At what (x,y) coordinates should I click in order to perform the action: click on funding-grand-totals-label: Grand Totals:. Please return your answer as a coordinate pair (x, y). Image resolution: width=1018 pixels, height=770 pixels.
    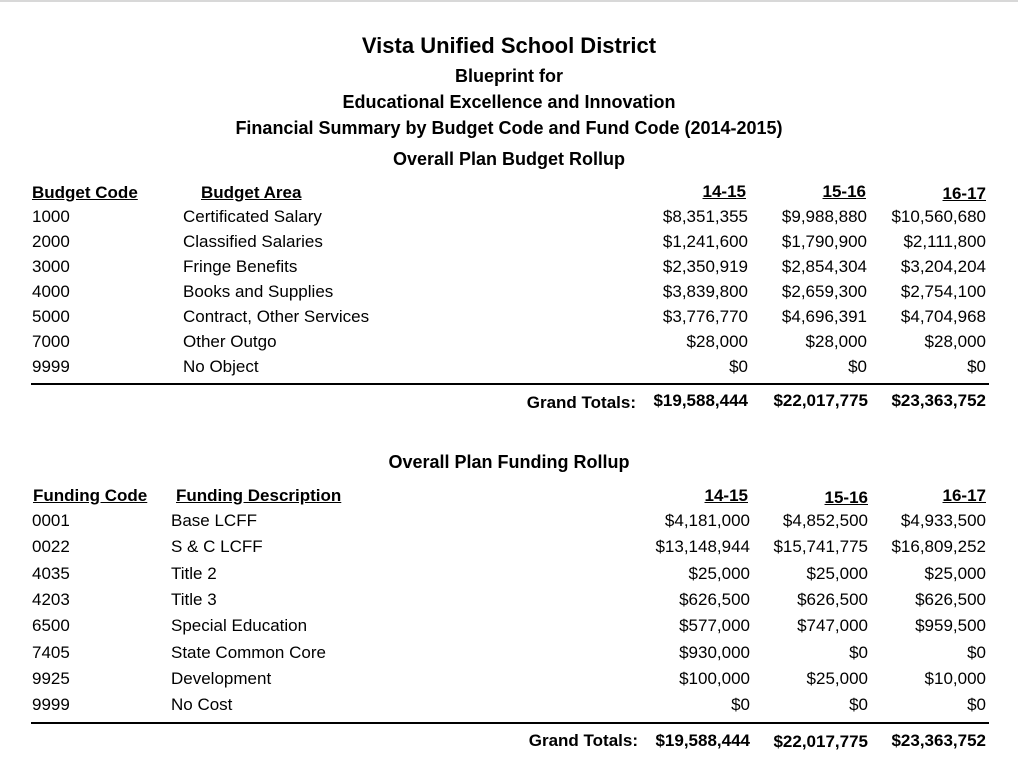
    Looking at the image, I should click on (583, 740).